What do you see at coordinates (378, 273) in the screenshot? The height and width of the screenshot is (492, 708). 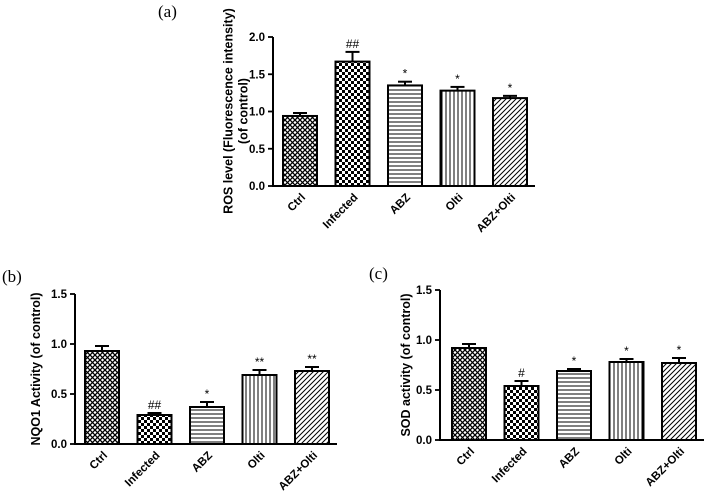 I see `panel-label: (c)` at bounding box center [378, 273].